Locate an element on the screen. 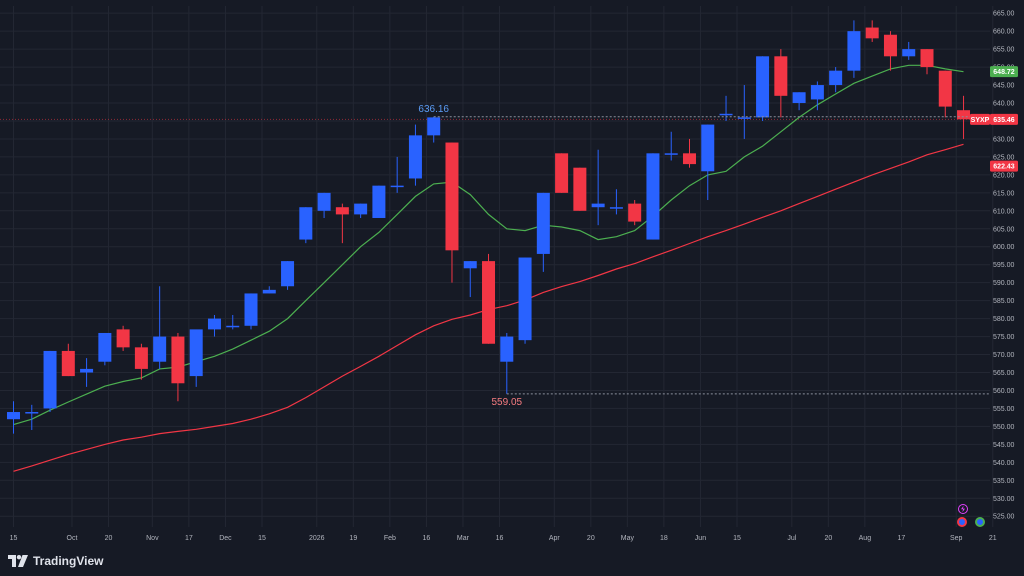 The height and width of the screenshot is (576, 1024). time-tick-label: 16 is located at coordinates (500, 538).